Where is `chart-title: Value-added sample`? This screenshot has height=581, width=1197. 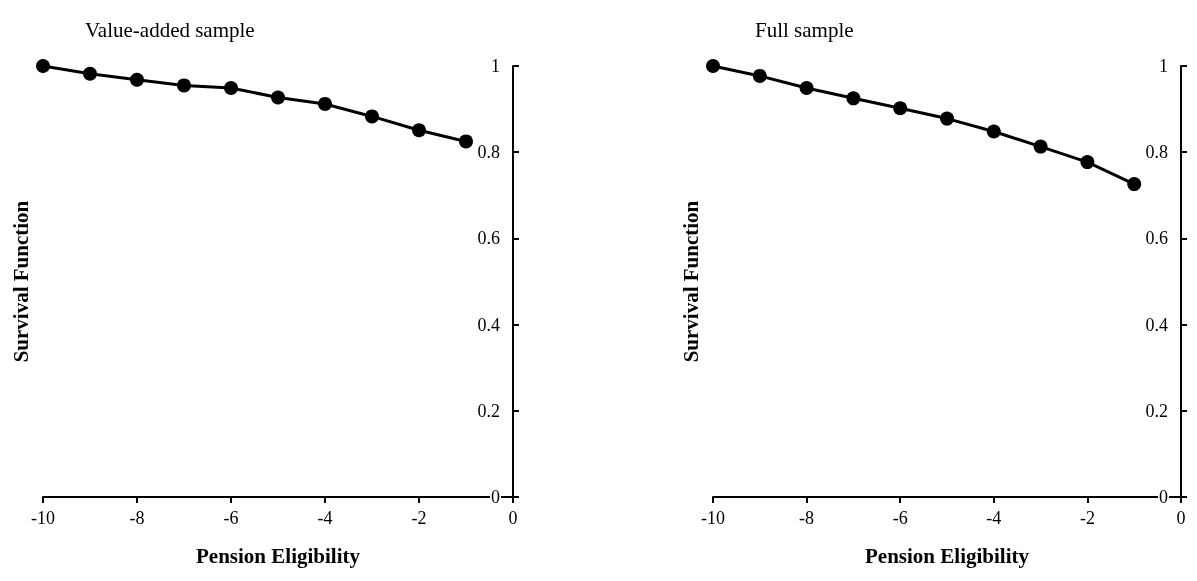 chart-title: Value-added sample is located at coordinates (170, 29).